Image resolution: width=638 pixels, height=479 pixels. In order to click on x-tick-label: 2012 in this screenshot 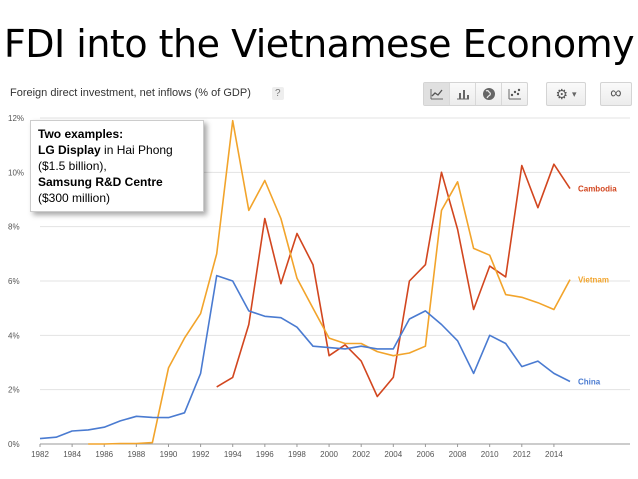, I will do `click(522, 454)`.